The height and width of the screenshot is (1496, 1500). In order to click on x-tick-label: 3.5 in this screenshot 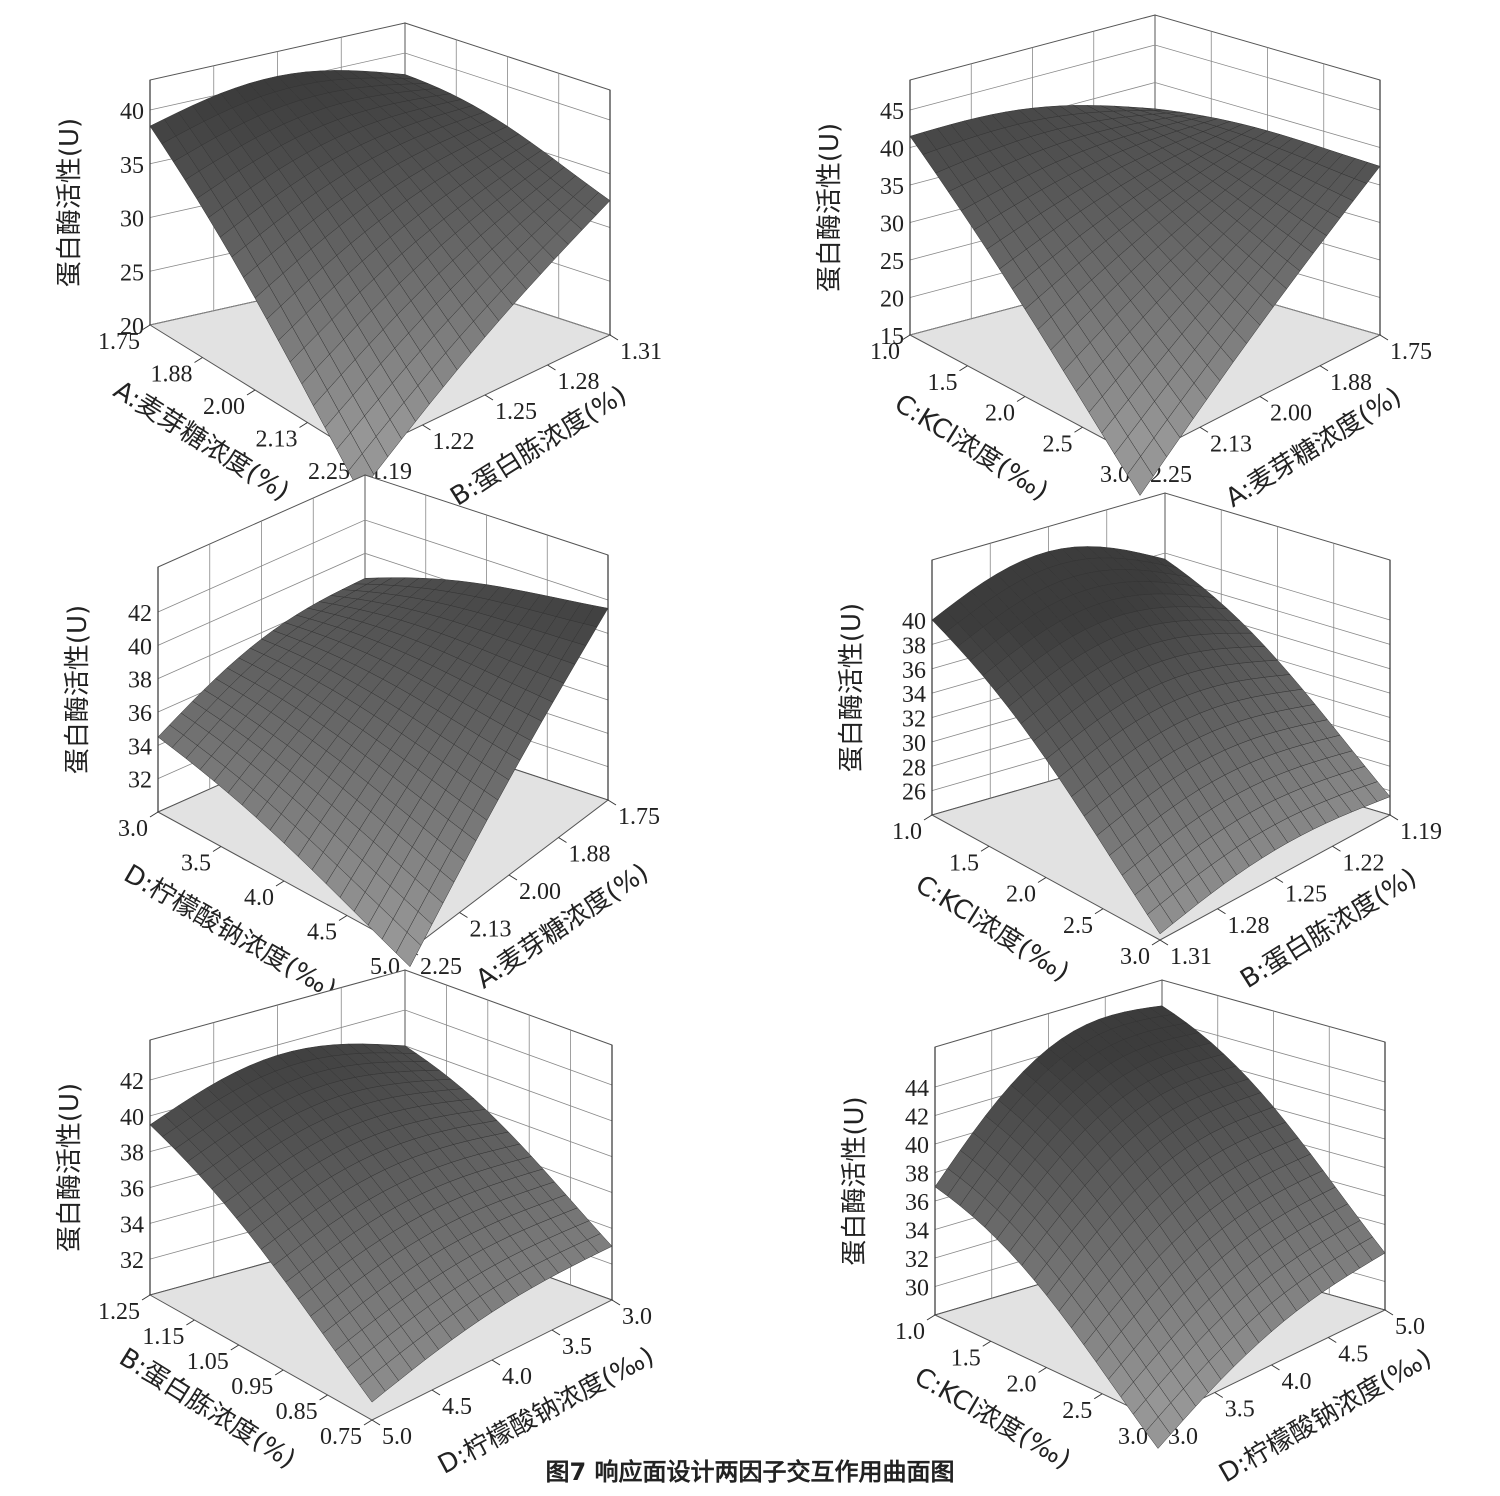, I will do `click(196, 864)`.